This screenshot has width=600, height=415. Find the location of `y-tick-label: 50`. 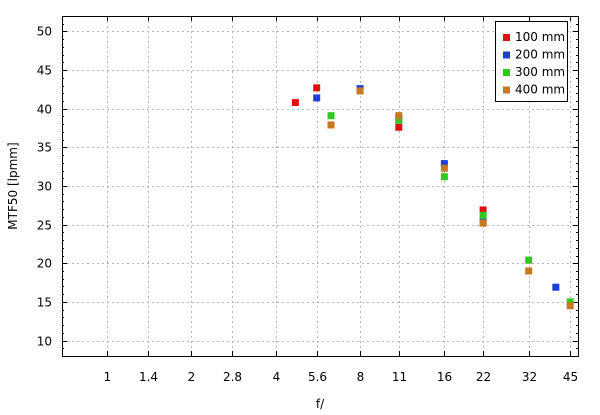

y-tick-label: 50 is located at coordinates (44, 32).